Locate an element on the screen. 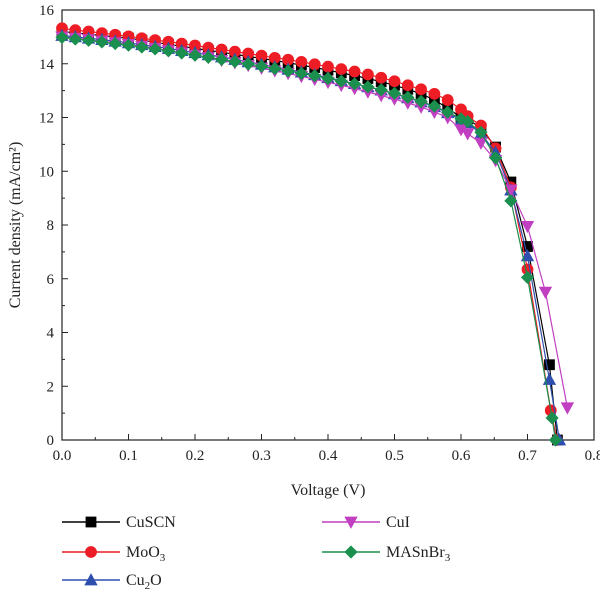 The image size is (600, 598). x-tick-label: 0.0 is located at coordinates (62, 456).